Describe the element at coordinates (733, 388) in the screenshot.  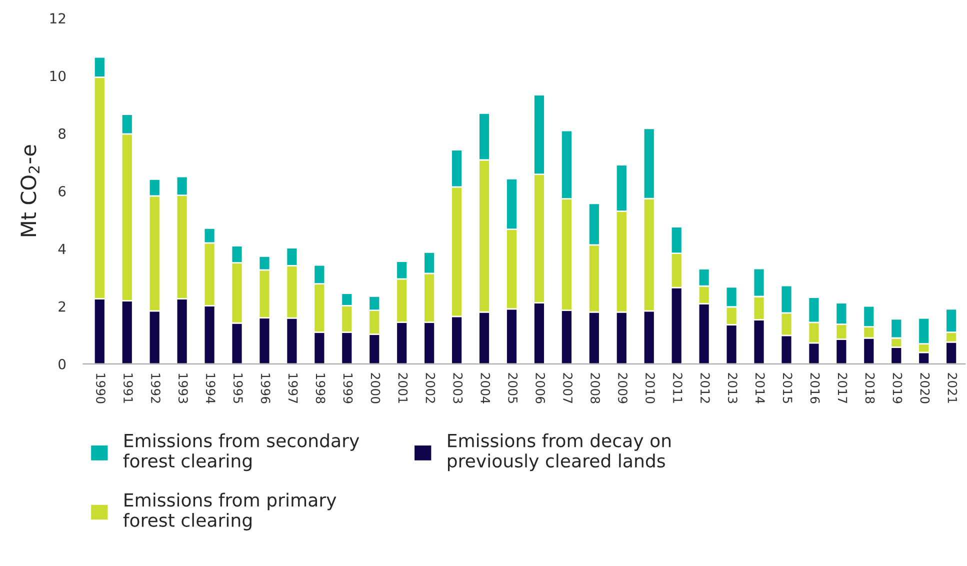
I see `x-tick-label: 2013` at that location.